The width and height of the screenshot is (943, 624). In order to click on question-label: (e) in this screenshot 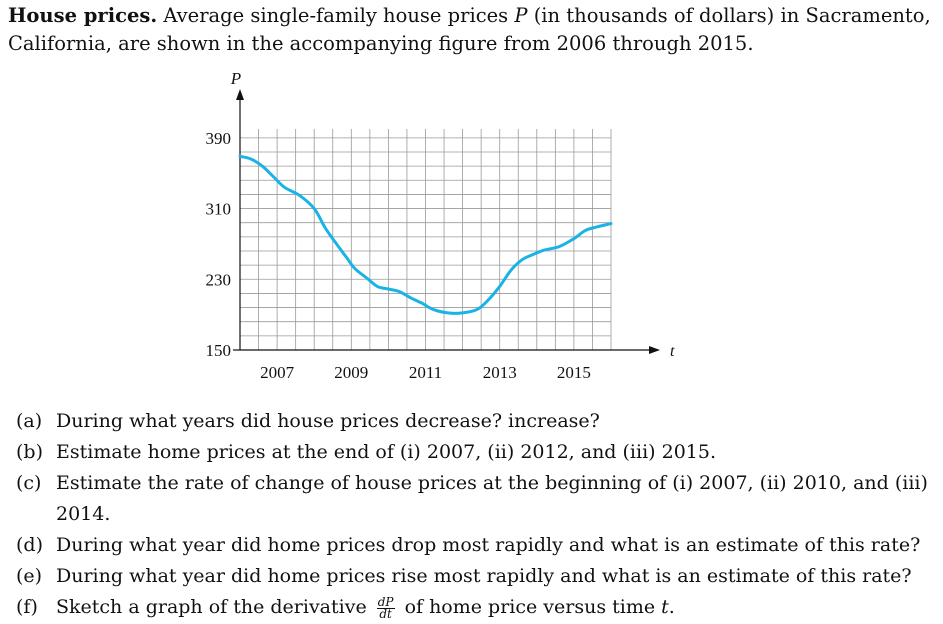, I will do `click(29, 576)`.